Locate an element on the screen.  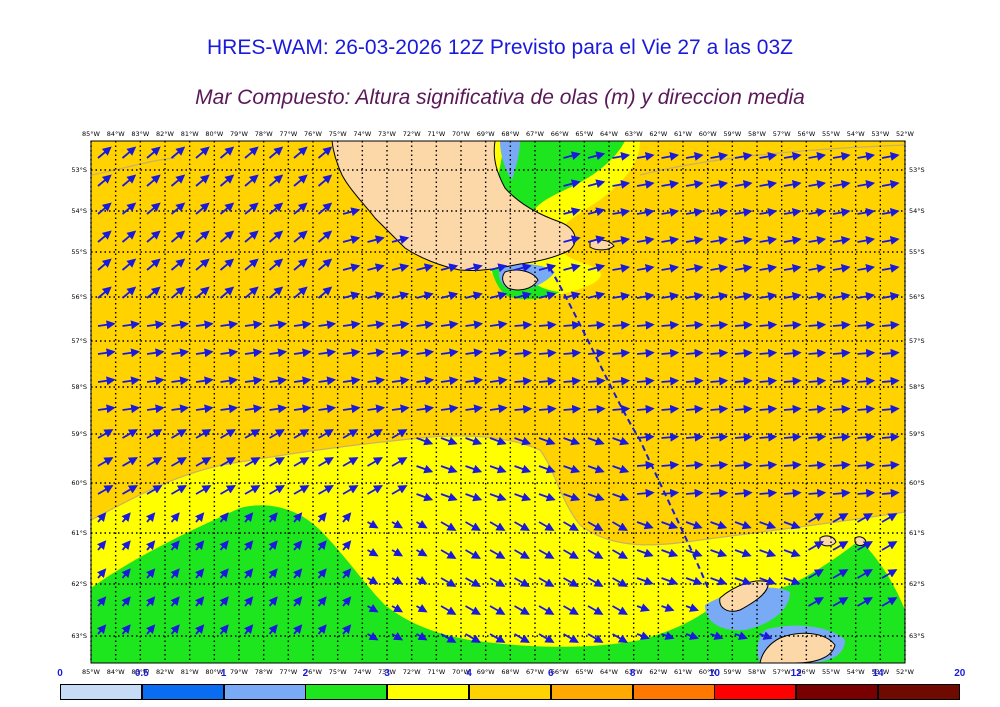
longitude-label-top: 60°W is located at coordinates (708, 134).